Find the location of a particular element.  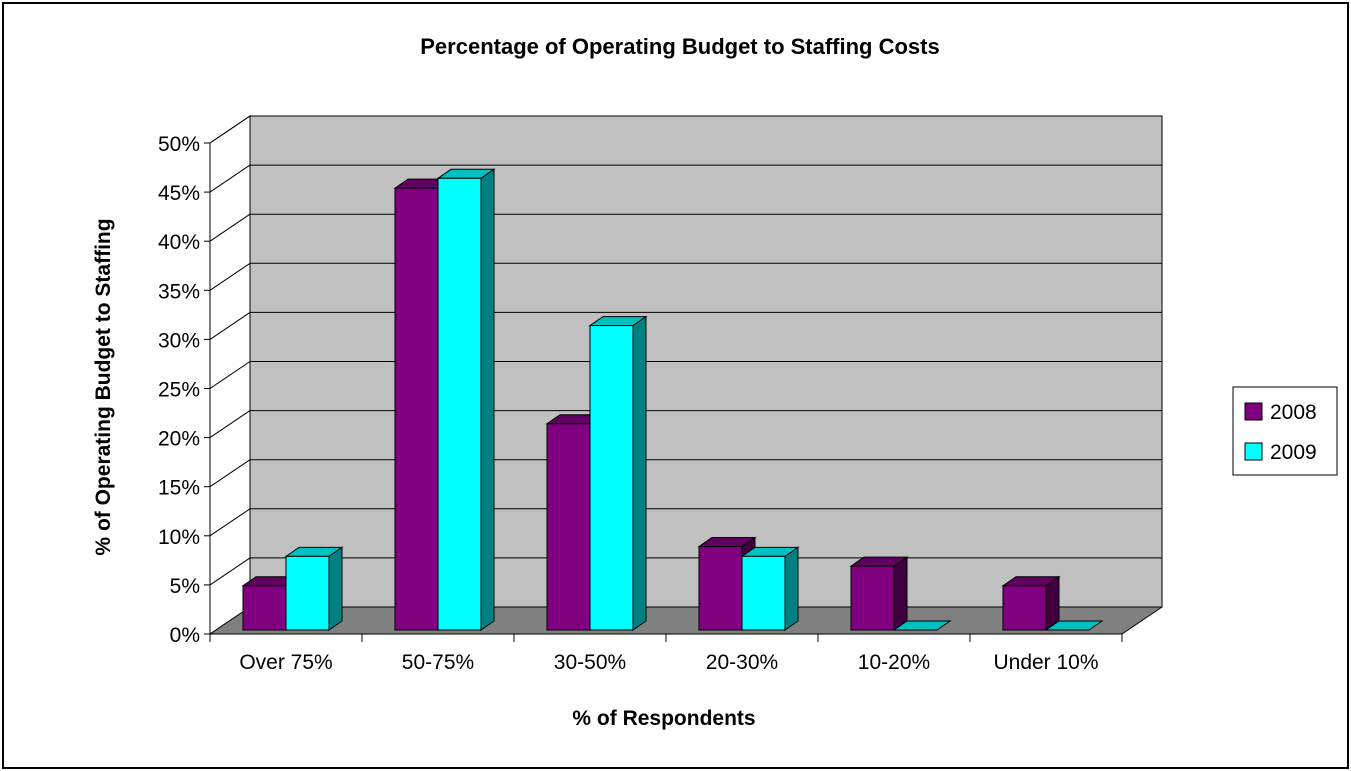

x-tick-label: 30-50% is located at coordinates (590, 662).